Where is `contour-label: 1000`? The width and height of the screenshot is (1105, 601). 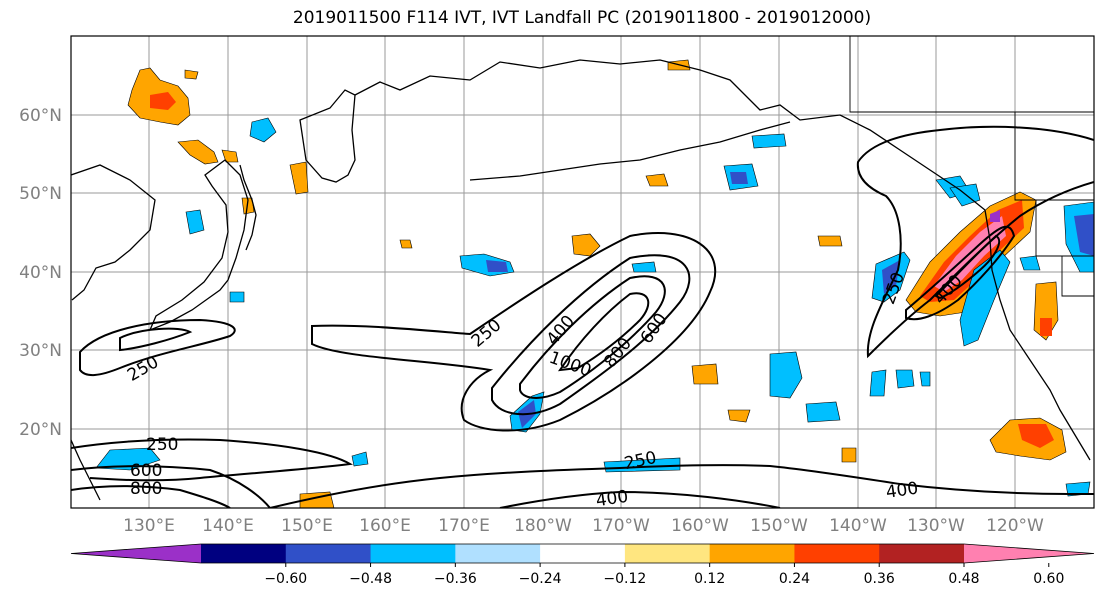
contour-label: 1000 is located at coordinates (569, 365).